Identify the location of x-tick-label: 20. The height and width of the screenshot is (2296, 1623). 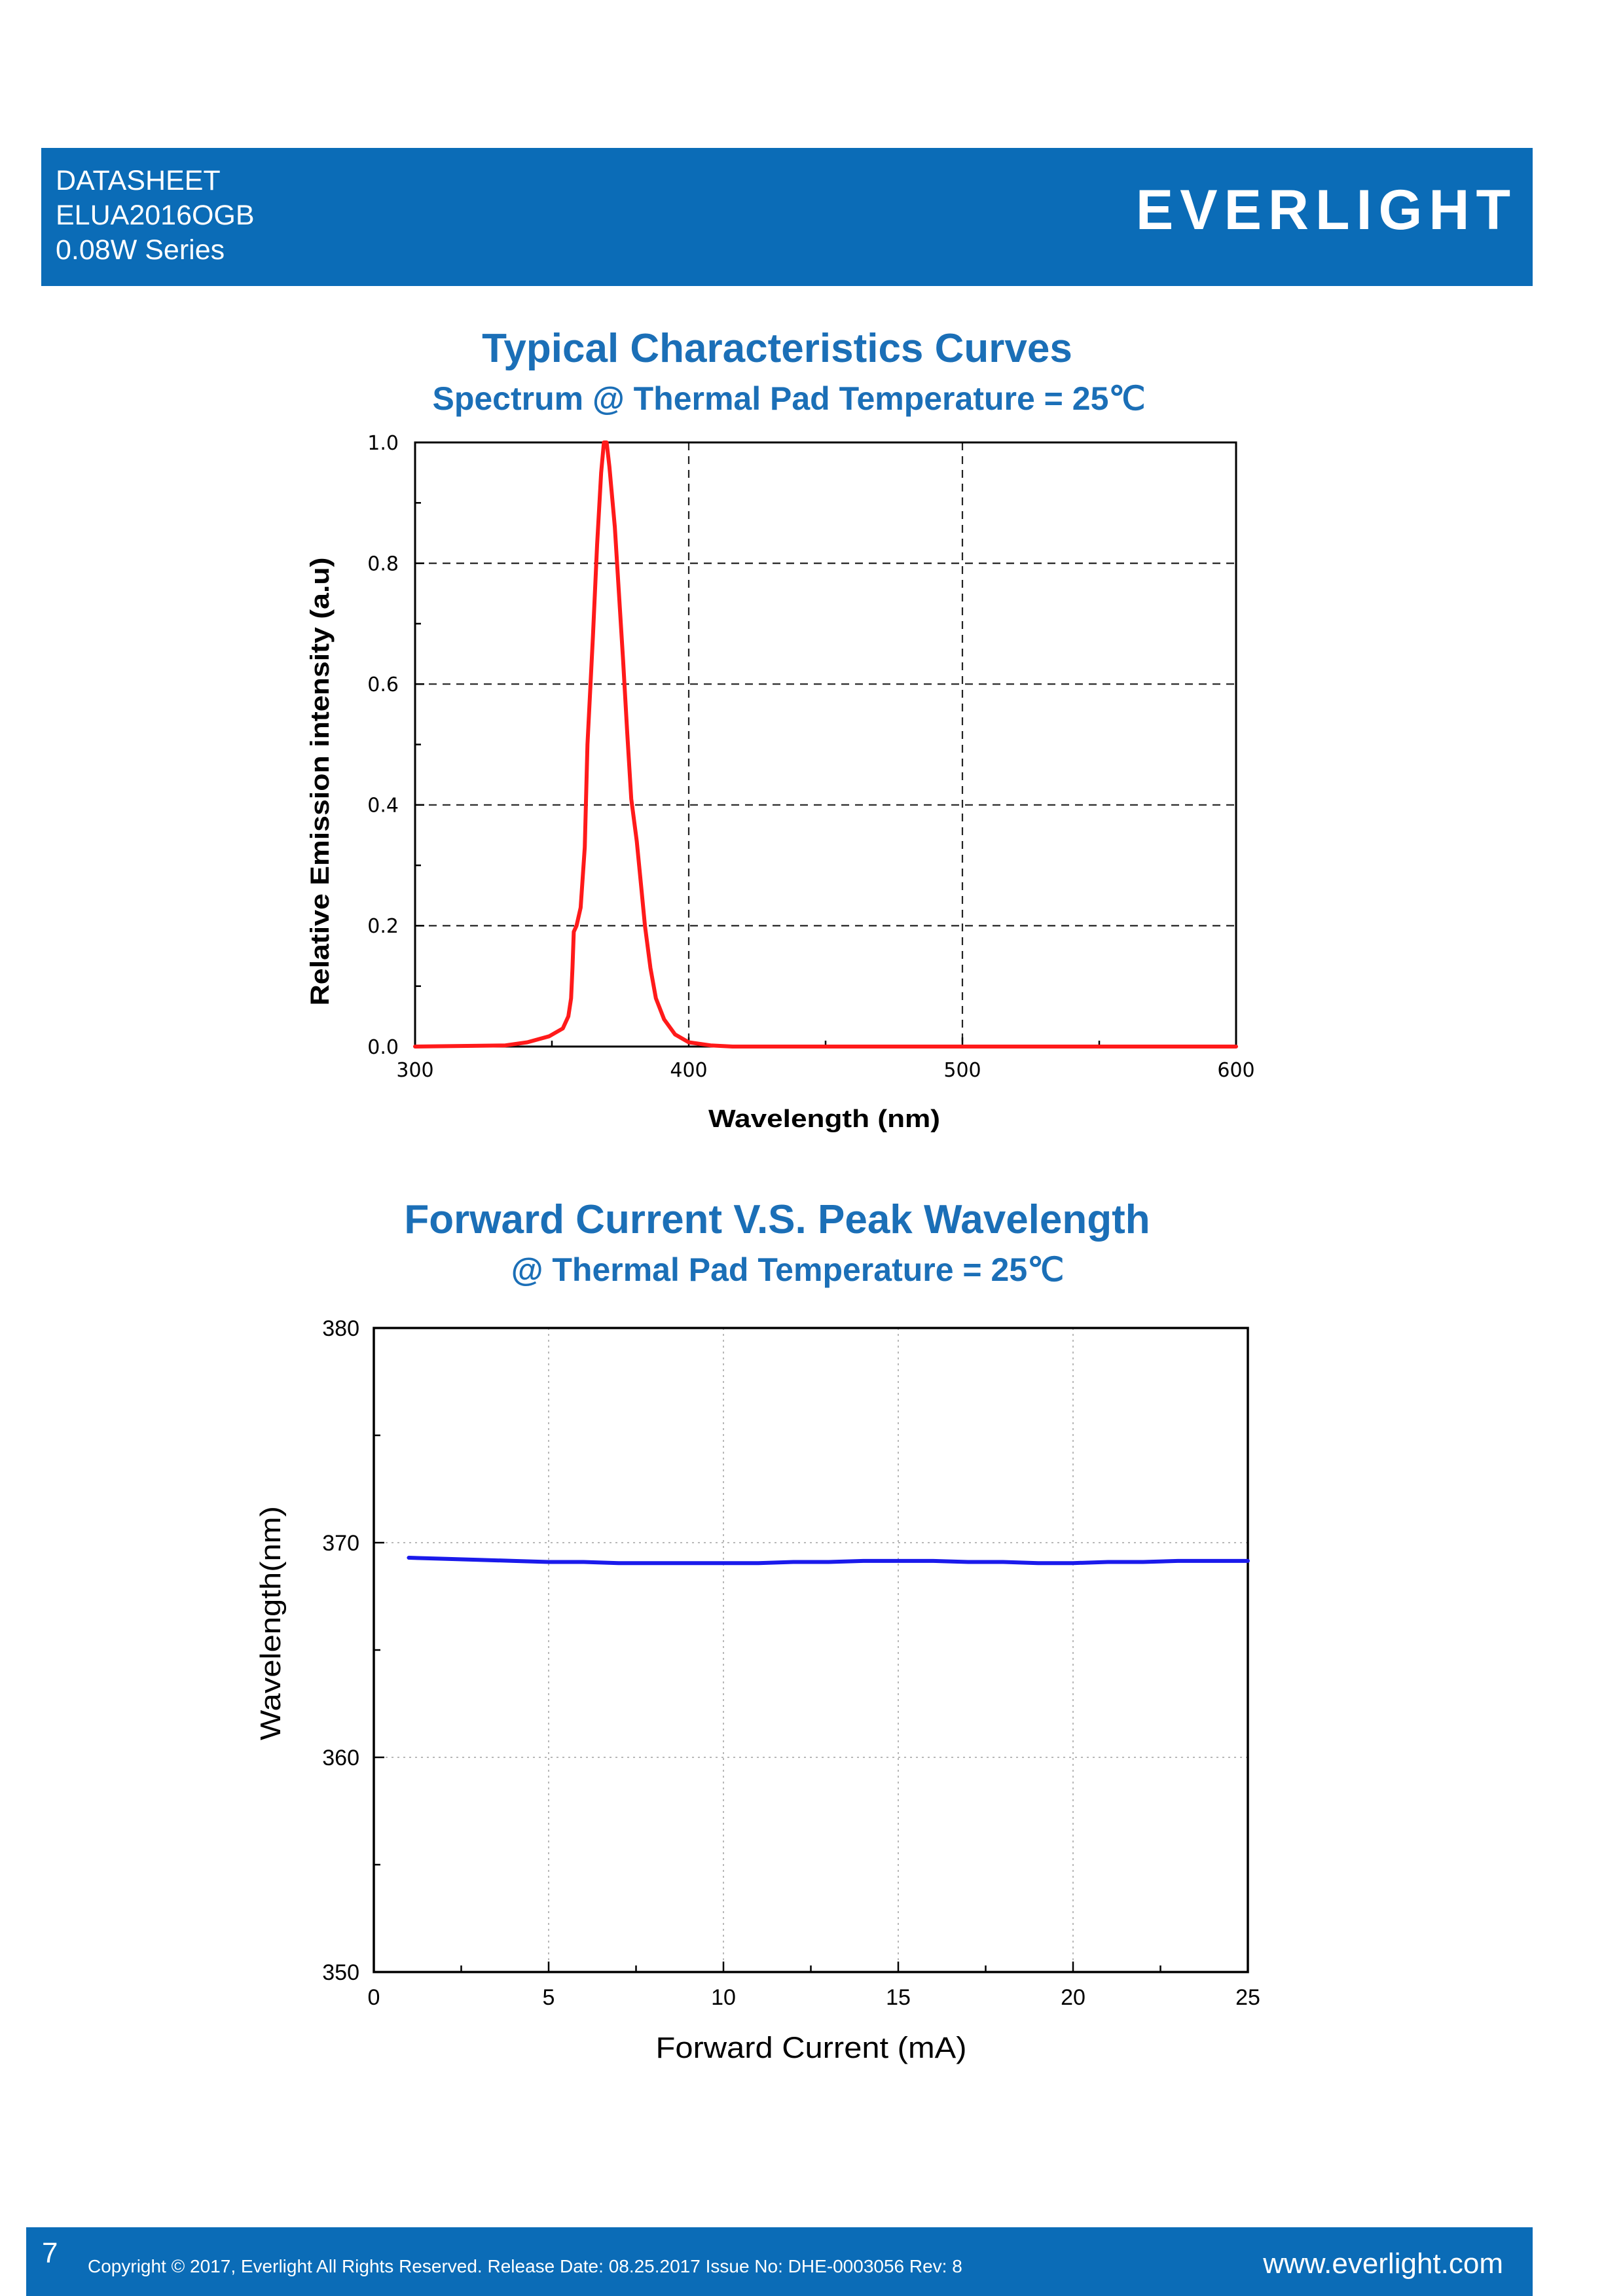
(1073, 1997).